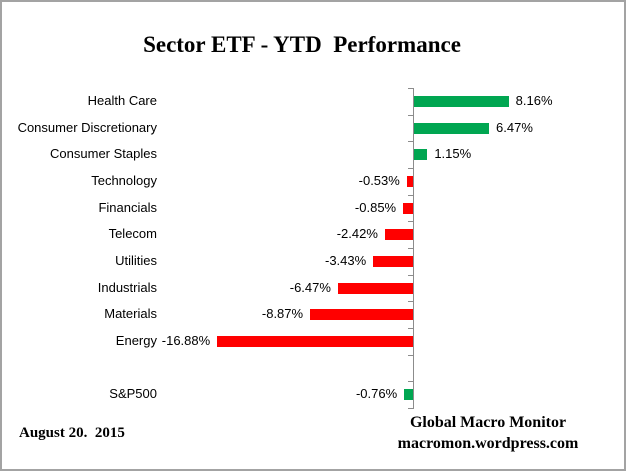  What do you see at coordinates (127, 287) in the screenshot?
I see `category-label: Industrials` at bounding box center [127, 287].